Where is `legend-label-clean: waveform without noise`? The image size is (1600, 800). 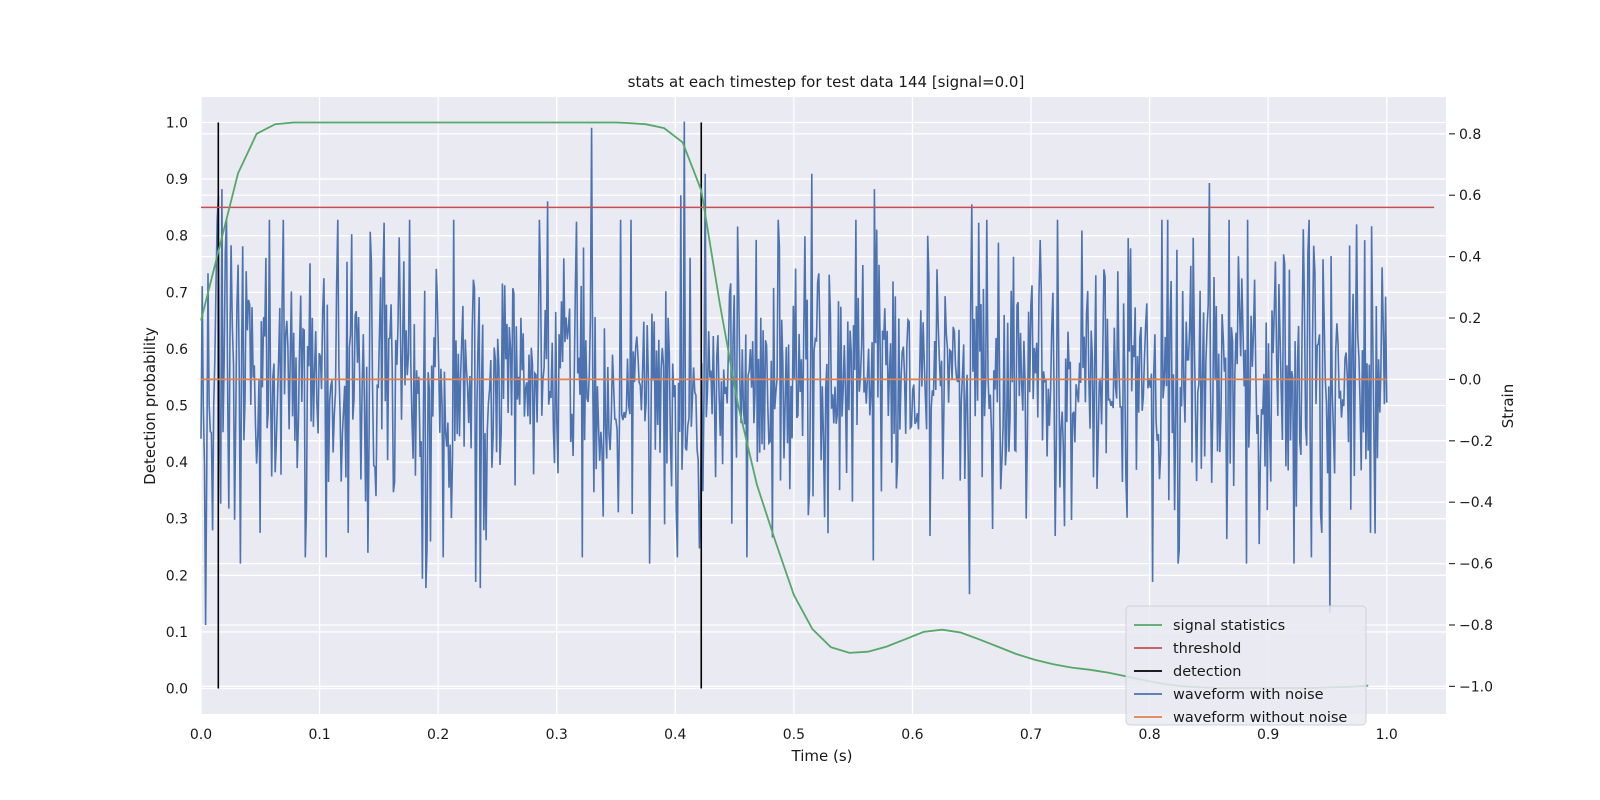 legend-label-clean: waveform without noise is located at coordinates (1260, 718).